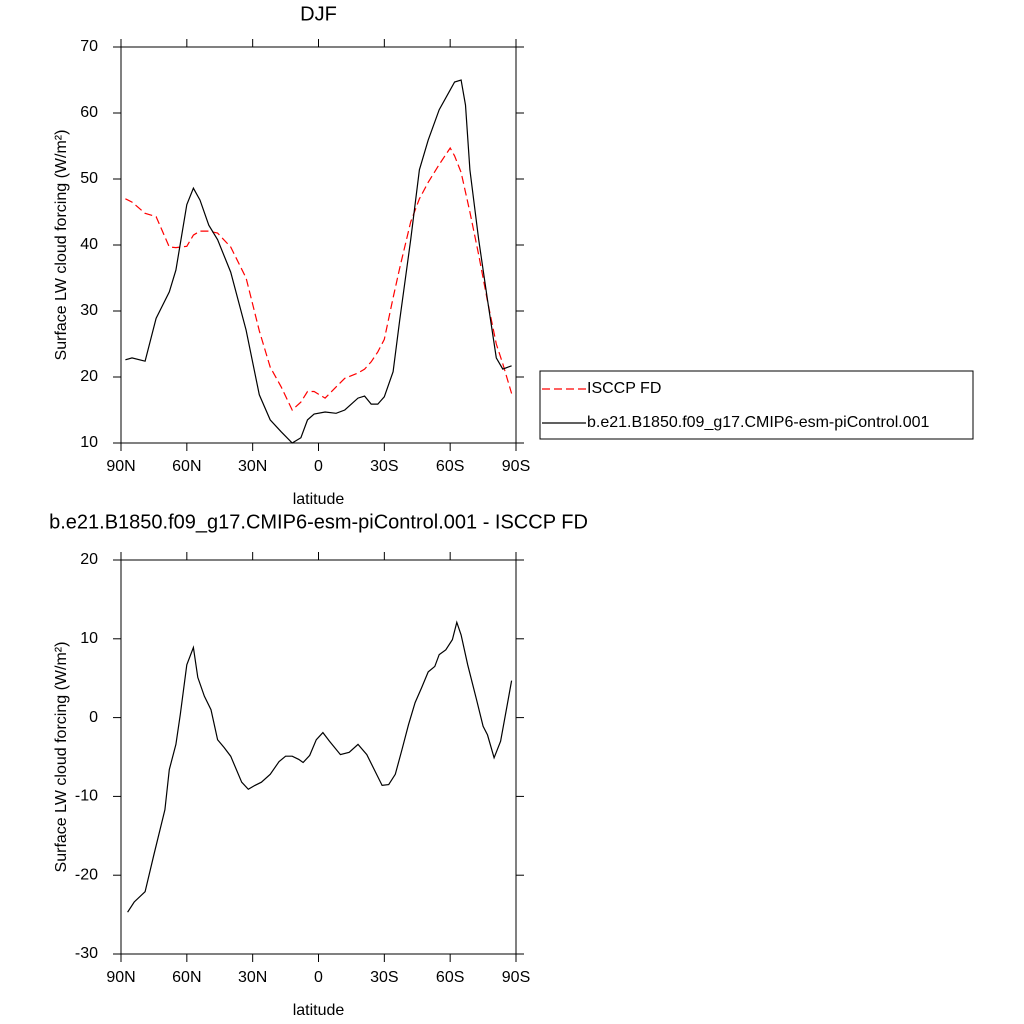 This screenshot has height=1024, width=1024. I want to click on y-tick-label: 50, so click(89, 178).